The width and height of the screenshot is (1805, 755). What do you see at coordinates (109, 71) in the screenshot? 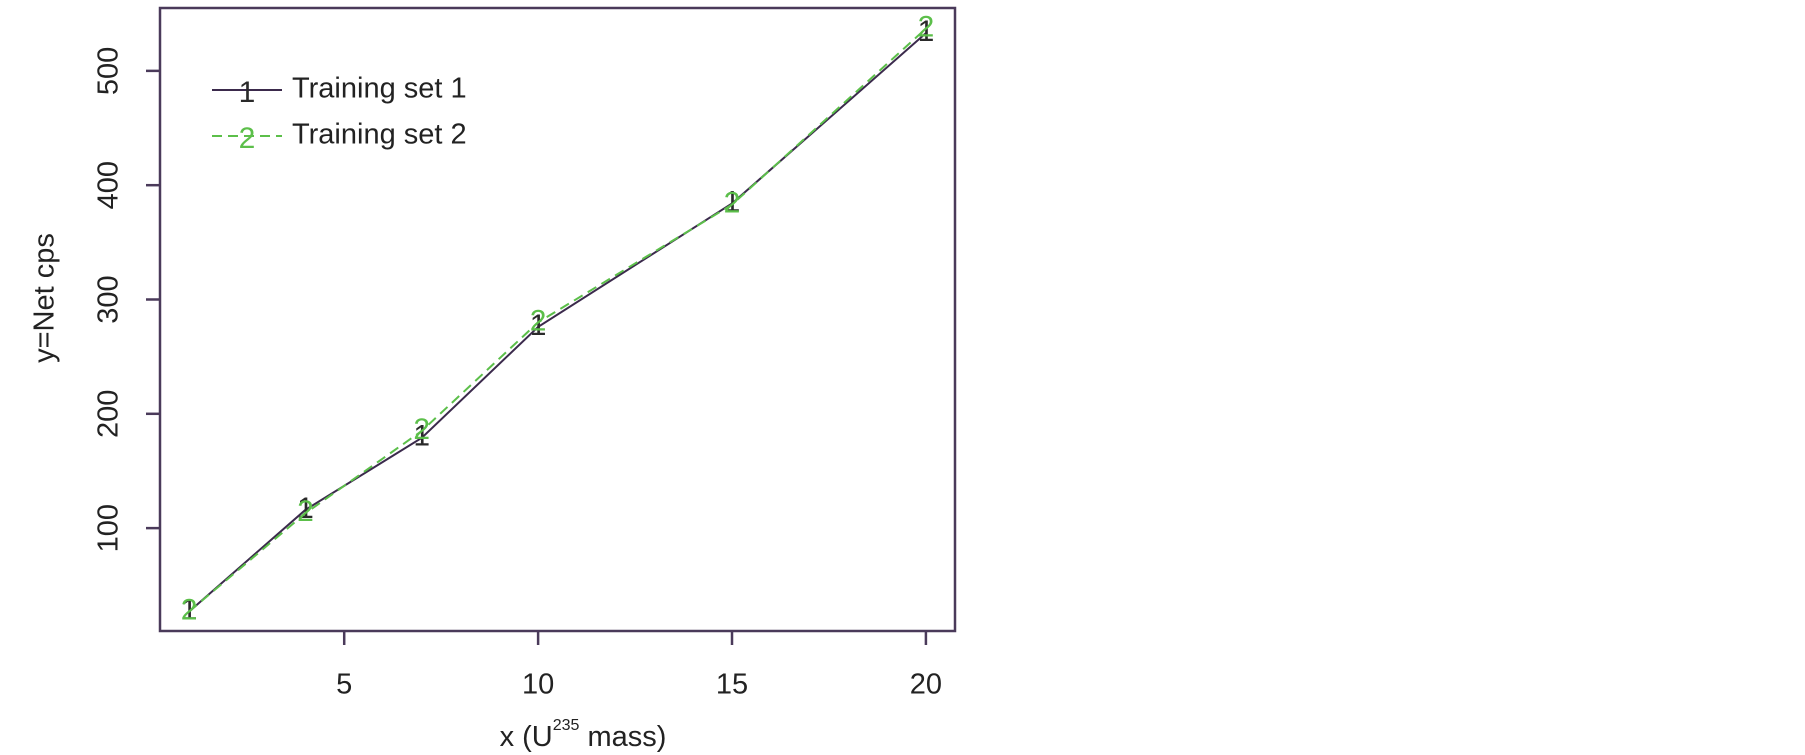
I see `y-tick-label: 500` at bounding box center [109, 71].